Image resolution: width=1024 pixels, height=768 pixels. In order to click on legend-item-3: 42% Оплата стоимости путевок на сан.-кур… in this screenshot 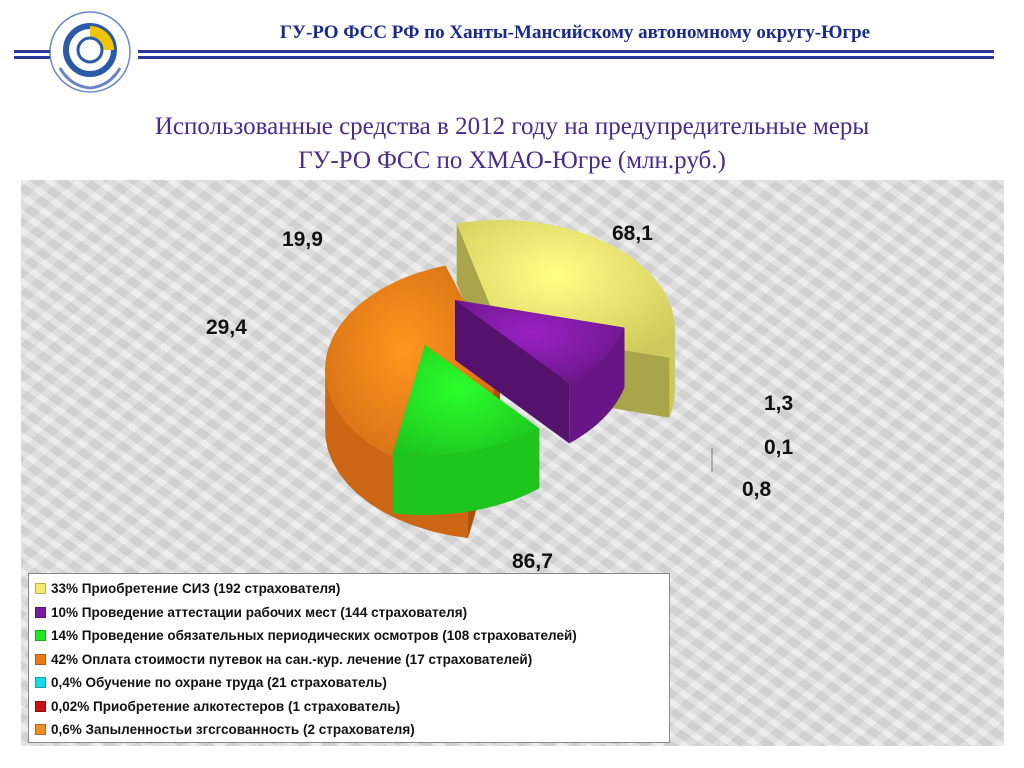, I will do `click(352, 660)`.